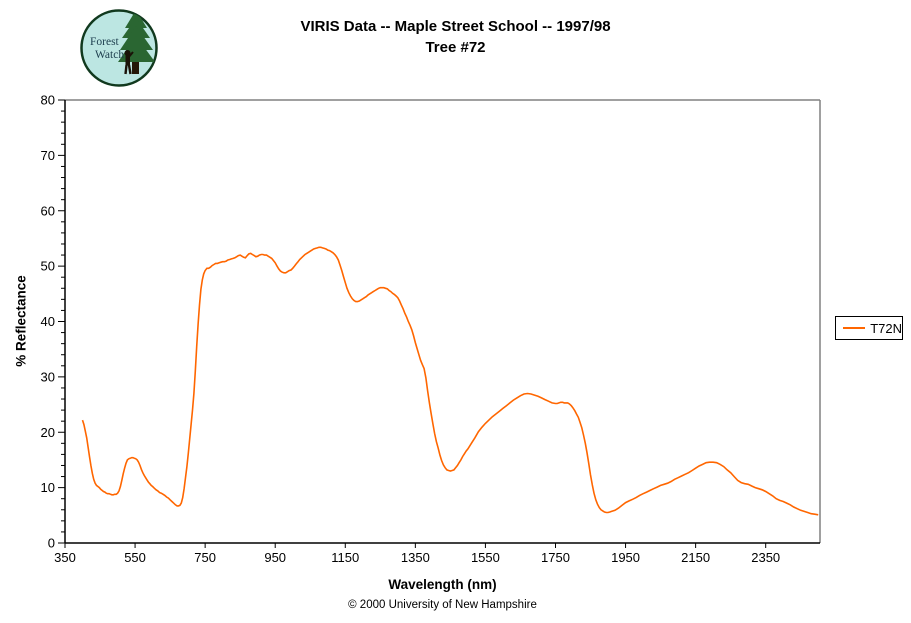 The height and width of the screenshot is (623, 911). Describe the element at coordinates (205, 557) in the screenshot. I see `svg-text: 750` at that location.